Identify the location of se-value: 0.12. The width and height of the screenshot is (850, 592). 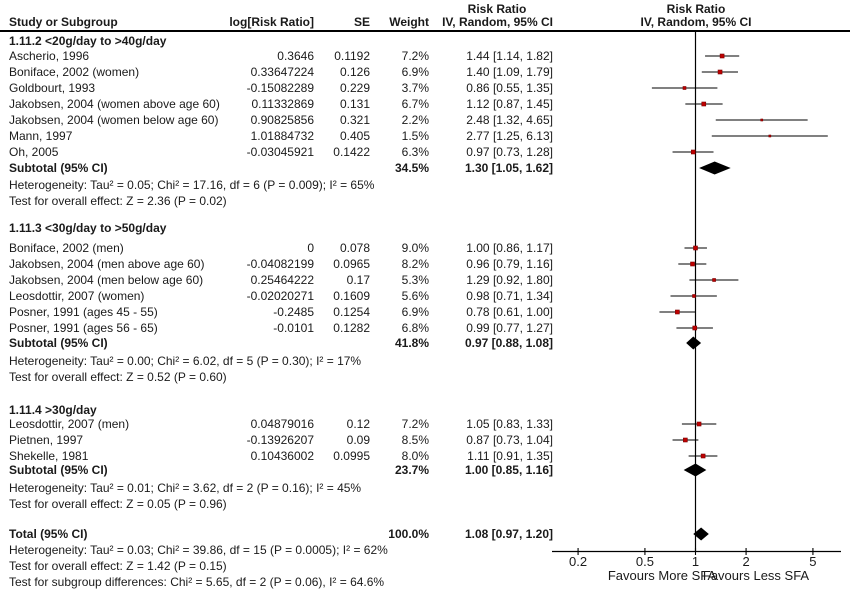
(358, 424).